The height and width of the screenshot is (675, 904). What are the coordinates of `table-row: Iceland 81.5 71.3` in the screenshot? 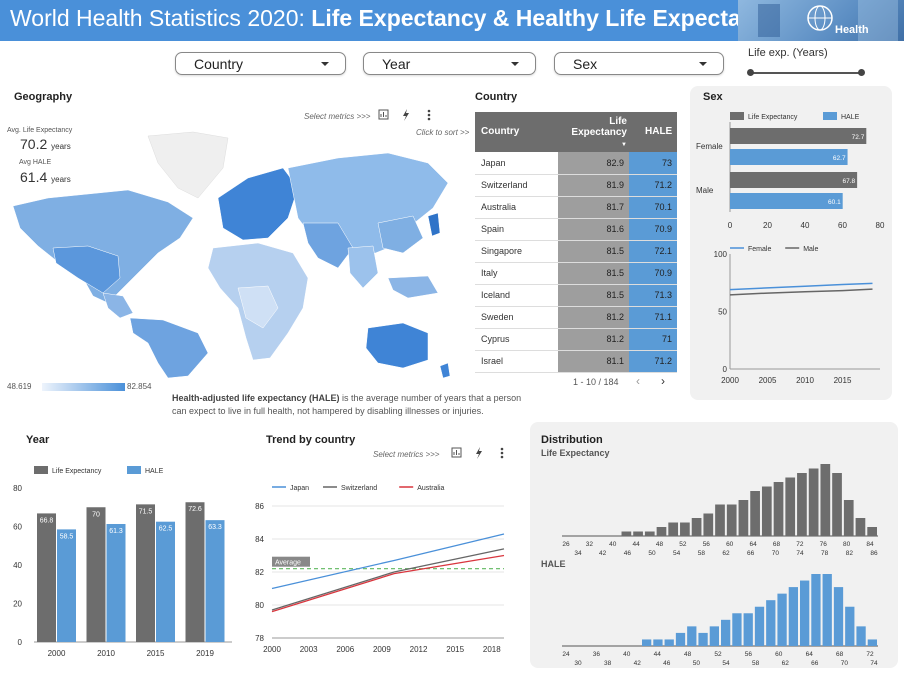 It's located at (576, 295).